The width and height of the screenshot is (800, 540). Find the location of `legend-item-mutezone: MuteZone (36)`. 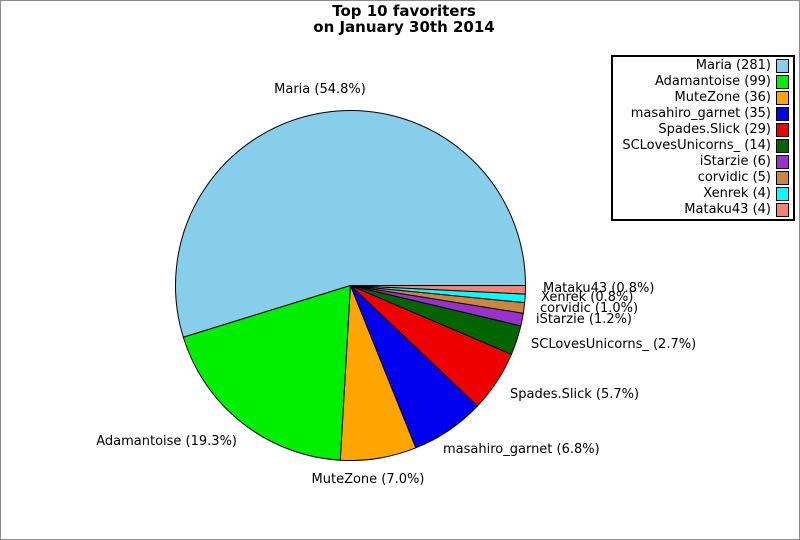

legend-item-mutezone: MuteZone (36) is located at coordinates (703, 98).